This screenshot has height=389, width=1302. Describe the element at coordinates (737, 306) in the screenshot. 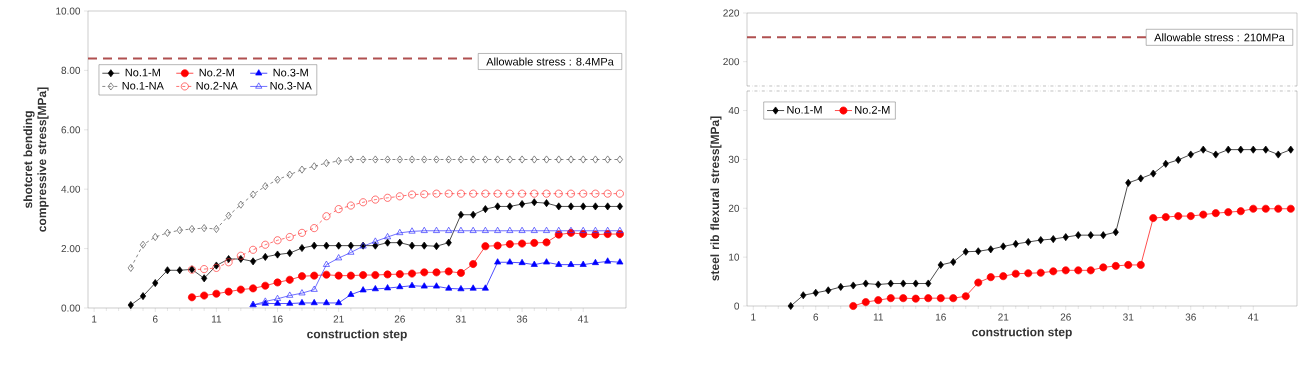

I see `y-tick-label: 0` at that location.